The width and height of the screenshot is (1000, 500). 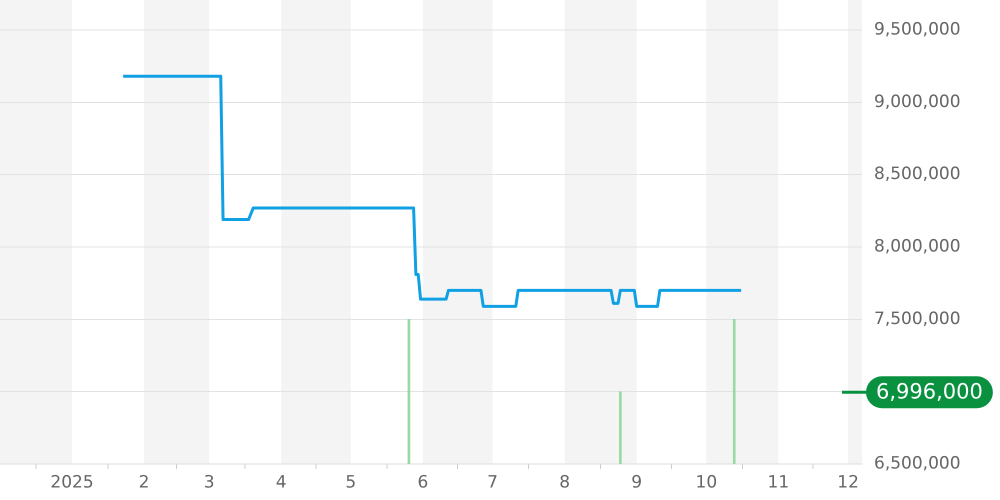 What do you see at coordinates (779, 482) in the screenshot?
I see `x-tick-label: 11` at bounding box center [779, 482].